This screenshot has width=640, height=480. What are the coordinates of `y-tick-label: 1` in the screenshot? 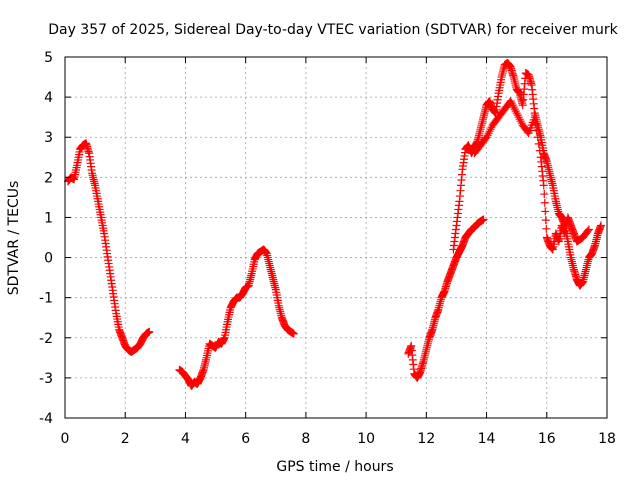 It's located at (48, 218).